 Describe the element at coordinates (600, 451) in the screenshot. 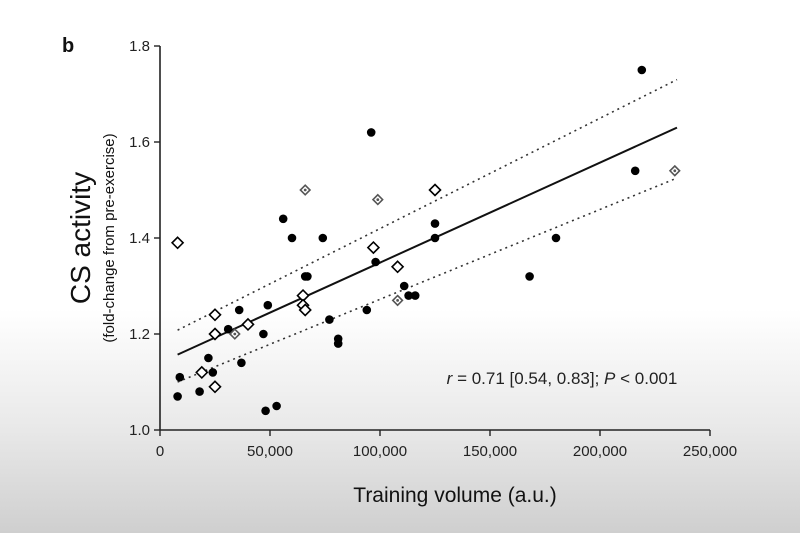

I see `x-tick-label: 200,000` at that location.